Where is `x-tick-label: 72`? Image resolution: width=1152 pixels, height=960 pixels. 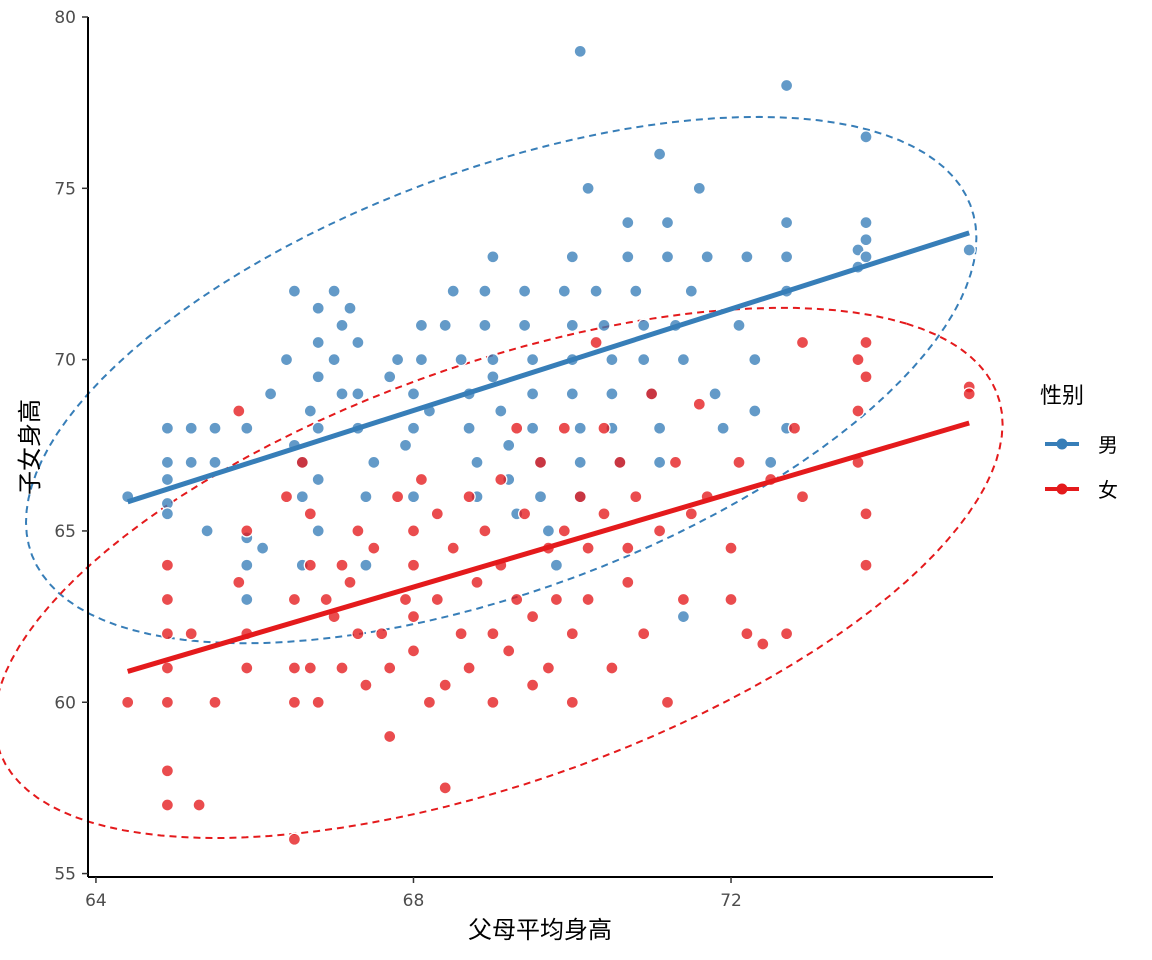
x-tick-label: 72 is located at coordinates (731, 901).